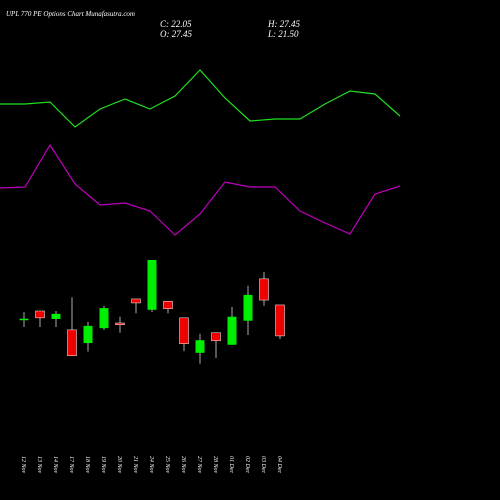 The width and height of the screenshot is (500, 500). What do you see at coordinates (215, 465) in the screenshot?
I see `x-tick-label: 28 Nov` at bounding box center [215, 465].